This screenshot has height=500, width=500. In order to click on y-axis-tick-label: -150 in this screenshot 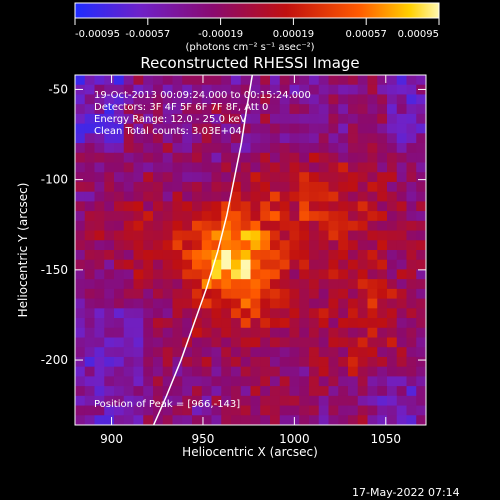, I will do `click(54, 270)`.